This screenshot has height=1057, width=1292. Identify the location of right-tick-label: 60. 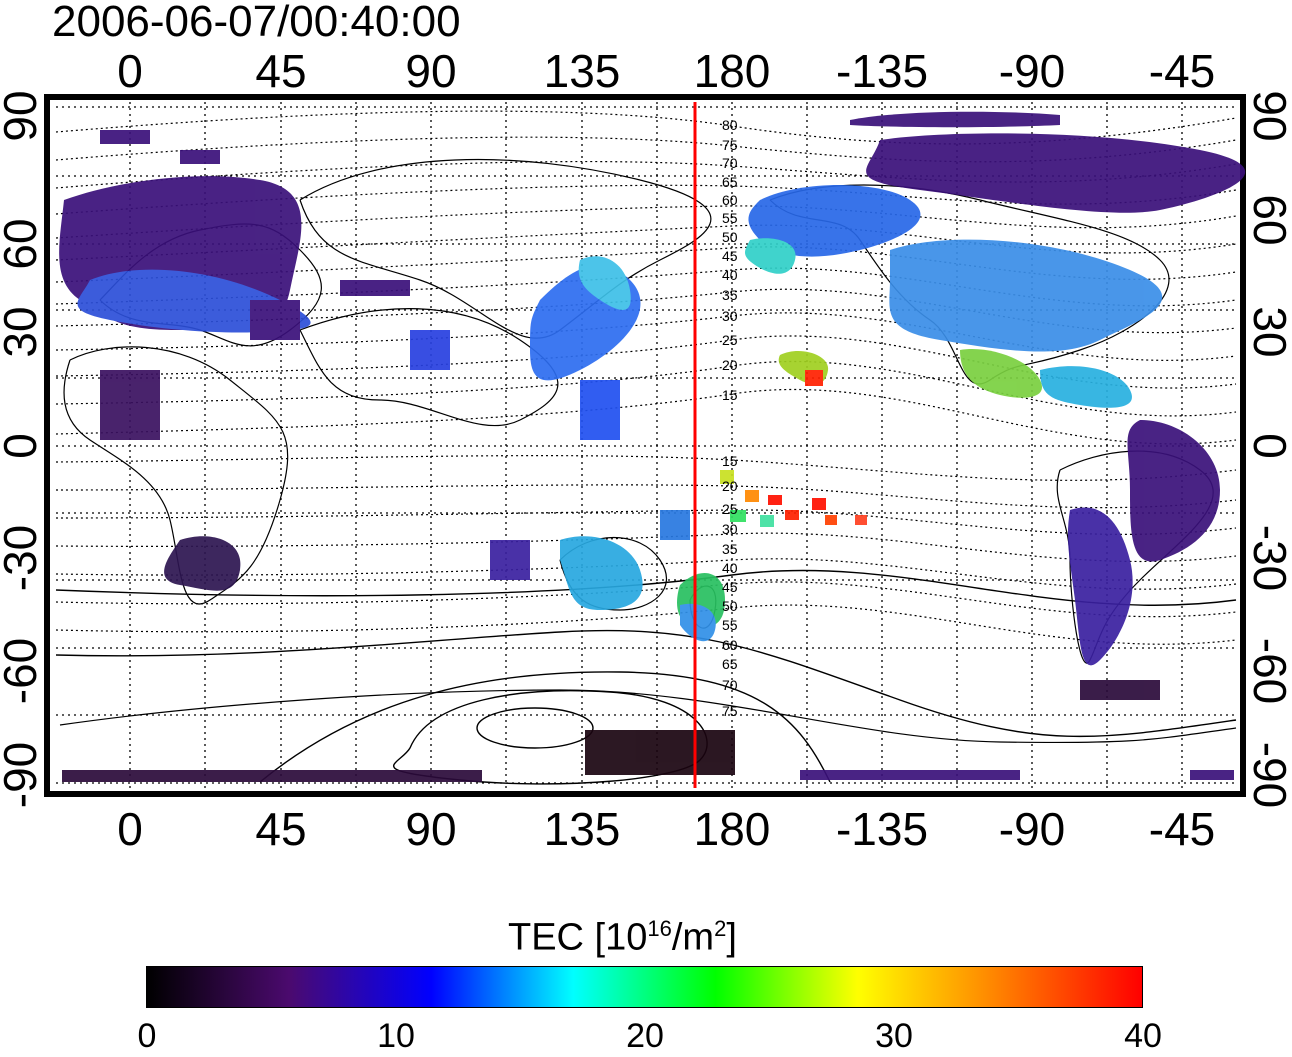
(1268, 220).